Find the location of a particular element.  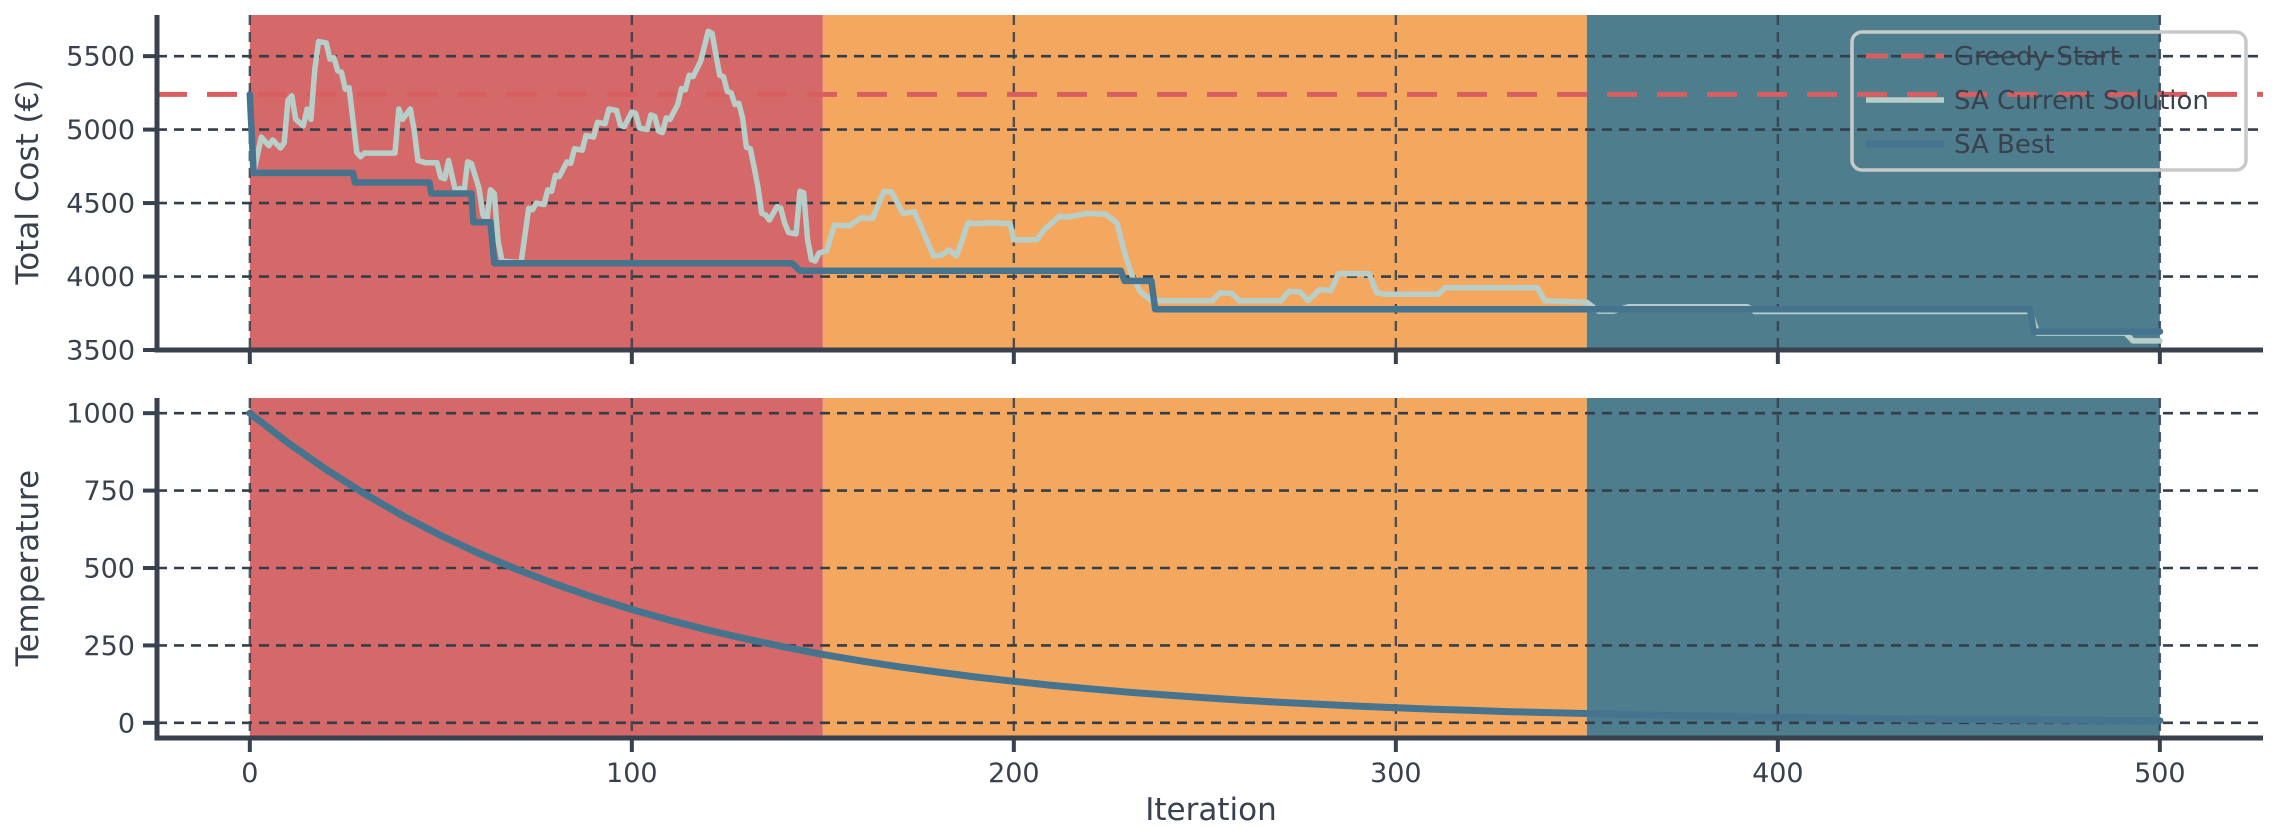

y-tick-label: 4000 is located at coordinates (100, 277).